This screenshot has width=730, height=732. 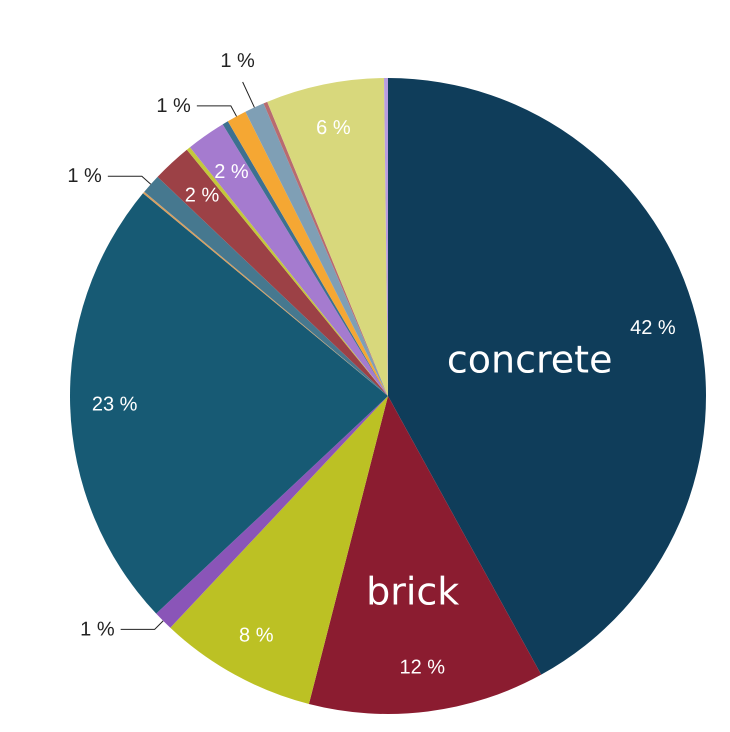 I want to click on data-label: 42 %, so click(x=653, y=327).